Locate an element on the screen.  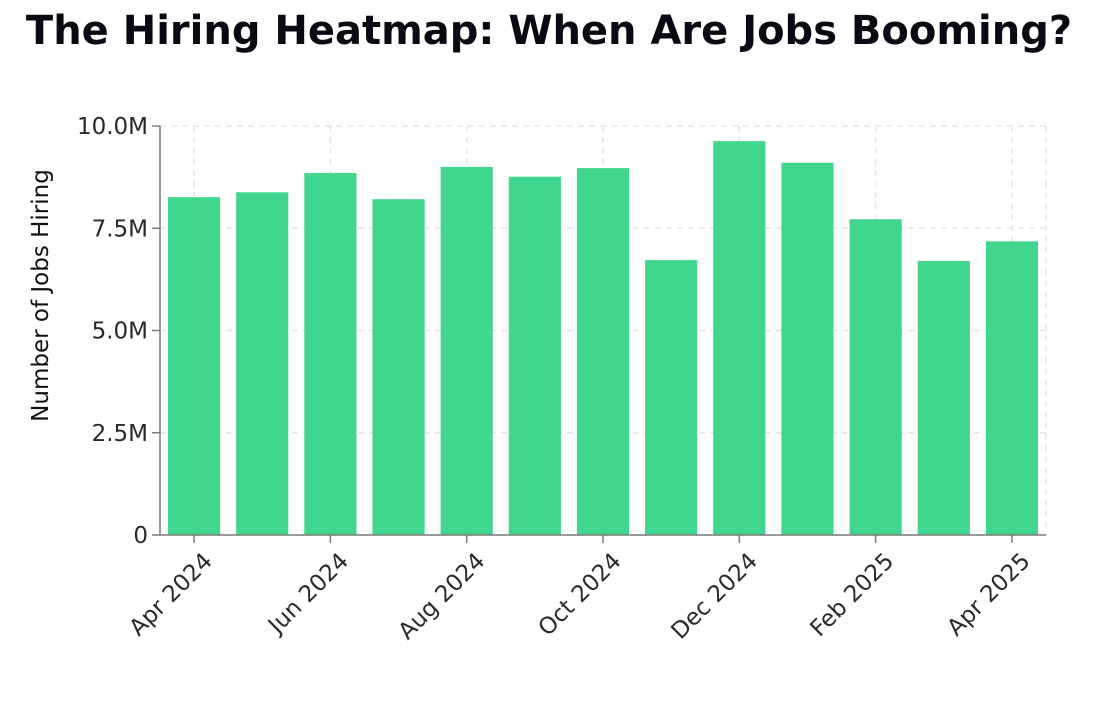
y-tick-label: 5.0M is located at coordinates (120, 332).